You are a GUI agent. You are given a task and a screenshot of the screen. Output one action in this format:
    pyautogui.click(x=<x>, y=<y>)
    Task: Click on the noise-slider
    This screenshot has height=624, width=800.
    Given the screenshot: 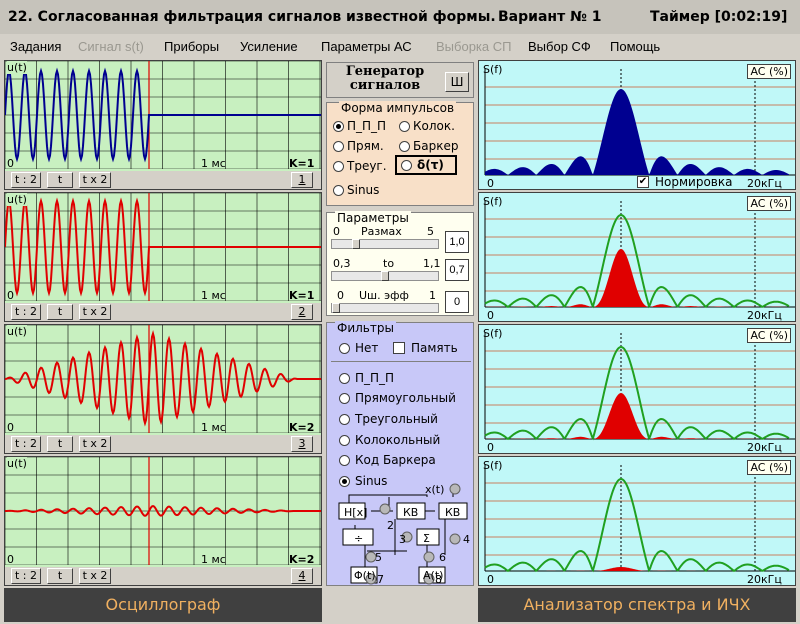 What is the action you would take?
    pyautogui.click(x=385, y=308)
    